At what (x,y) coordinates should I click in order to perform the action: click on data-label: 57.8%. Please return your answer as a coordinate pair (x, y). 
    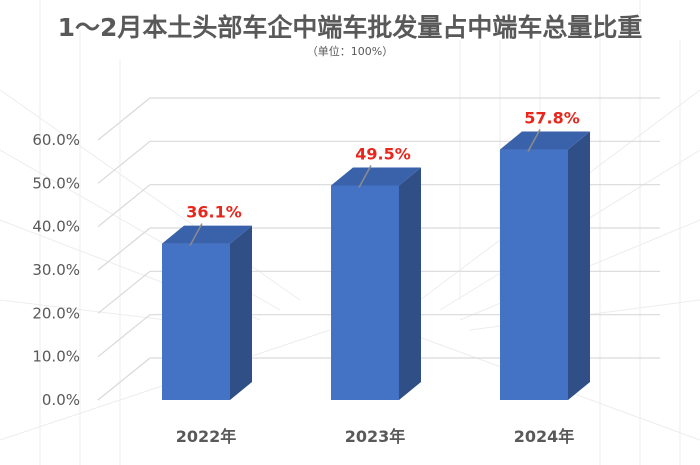
    Looking at the image, I should click on (552, 118).